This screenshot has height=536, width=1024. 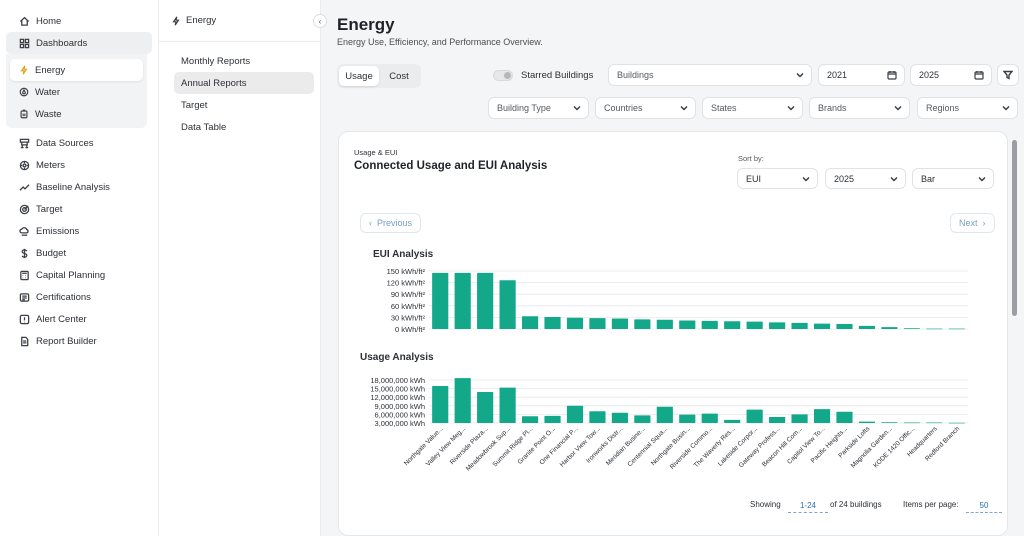 I want to click on chevron-left-icon: ‹, so click(x=370, y=223).